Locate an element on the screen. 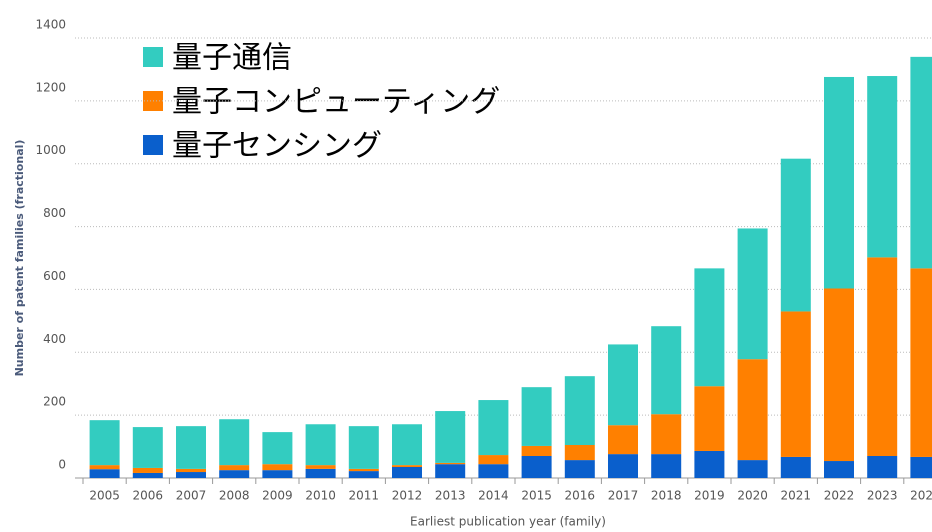 The image size is (932, 532). x-tick-label: 2012 is located at coordinates (407, 496).